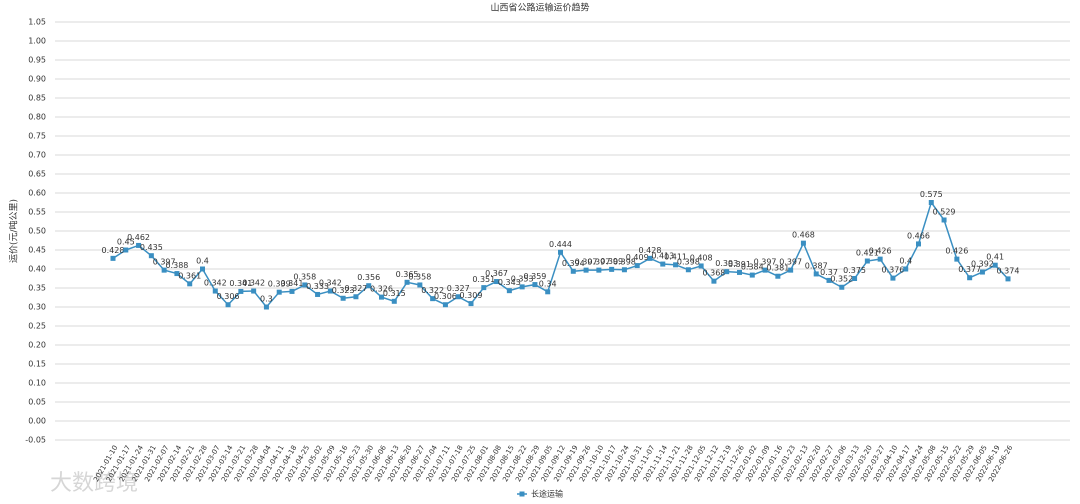  I want to click on y-axis-label: 运价(元/吨公里), so click(14, 231).